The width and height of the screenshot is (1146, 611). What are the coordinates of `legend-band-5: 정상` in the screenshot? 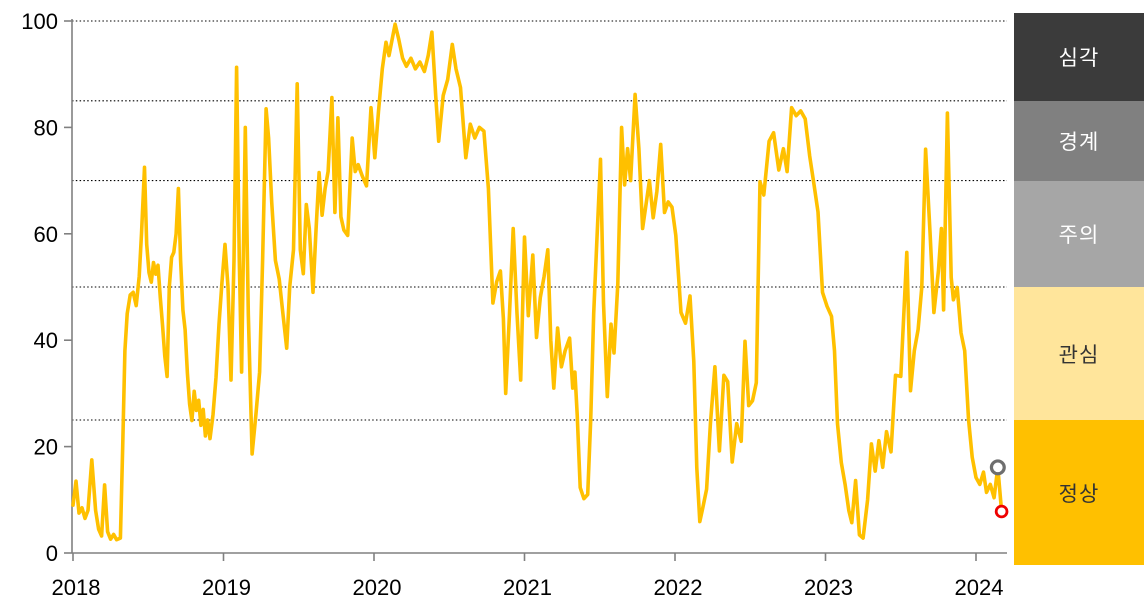 It's located at (1079, 492).